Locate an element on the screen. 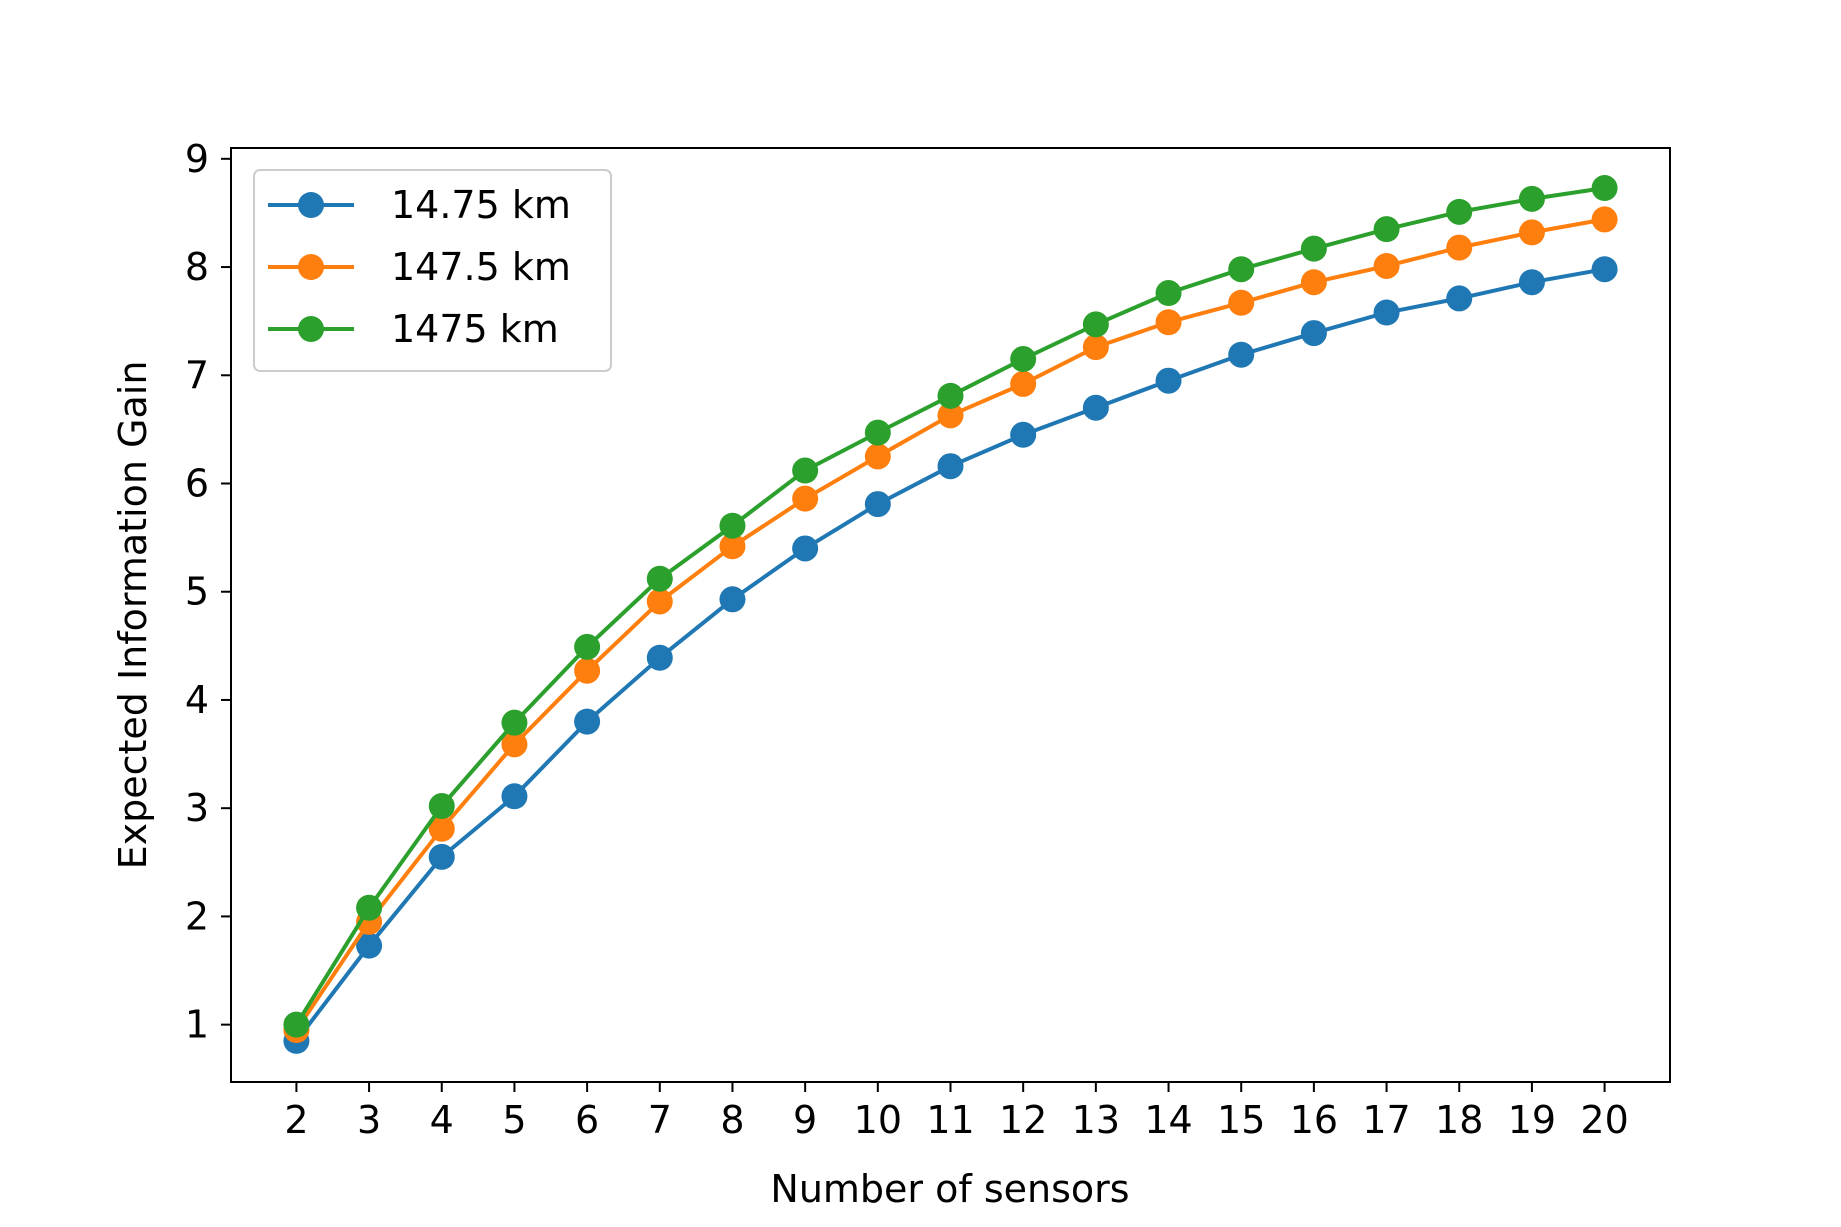 This screenshot has width=1841, height=1227. x-tick-label: 15 is located at coordinates (1241, 1120).